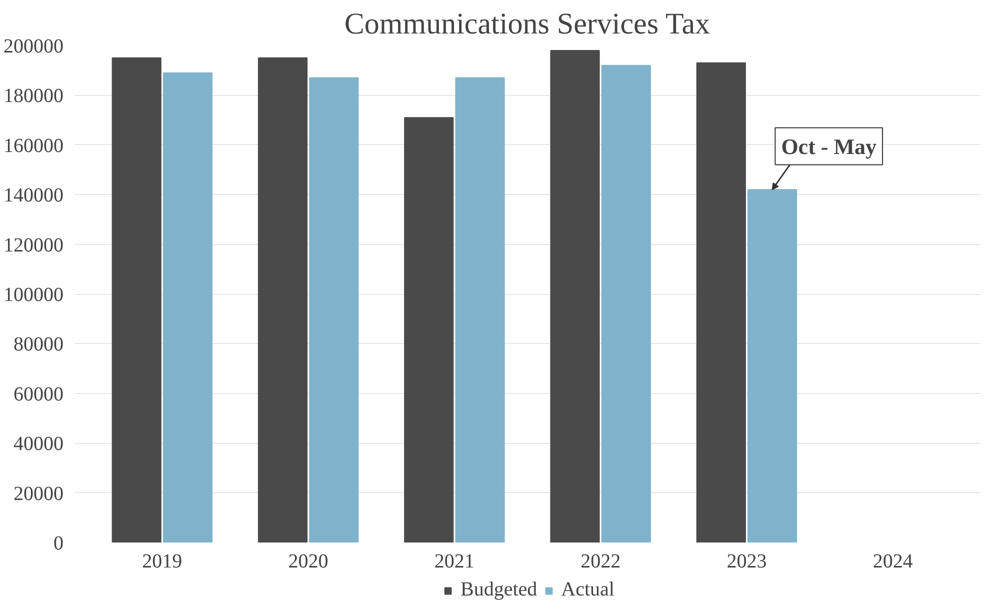 The image size is (993, 616). Describe the element at coordinates (39, 345) in the screenshot. I see `y-tick-label: 80000` at that location.